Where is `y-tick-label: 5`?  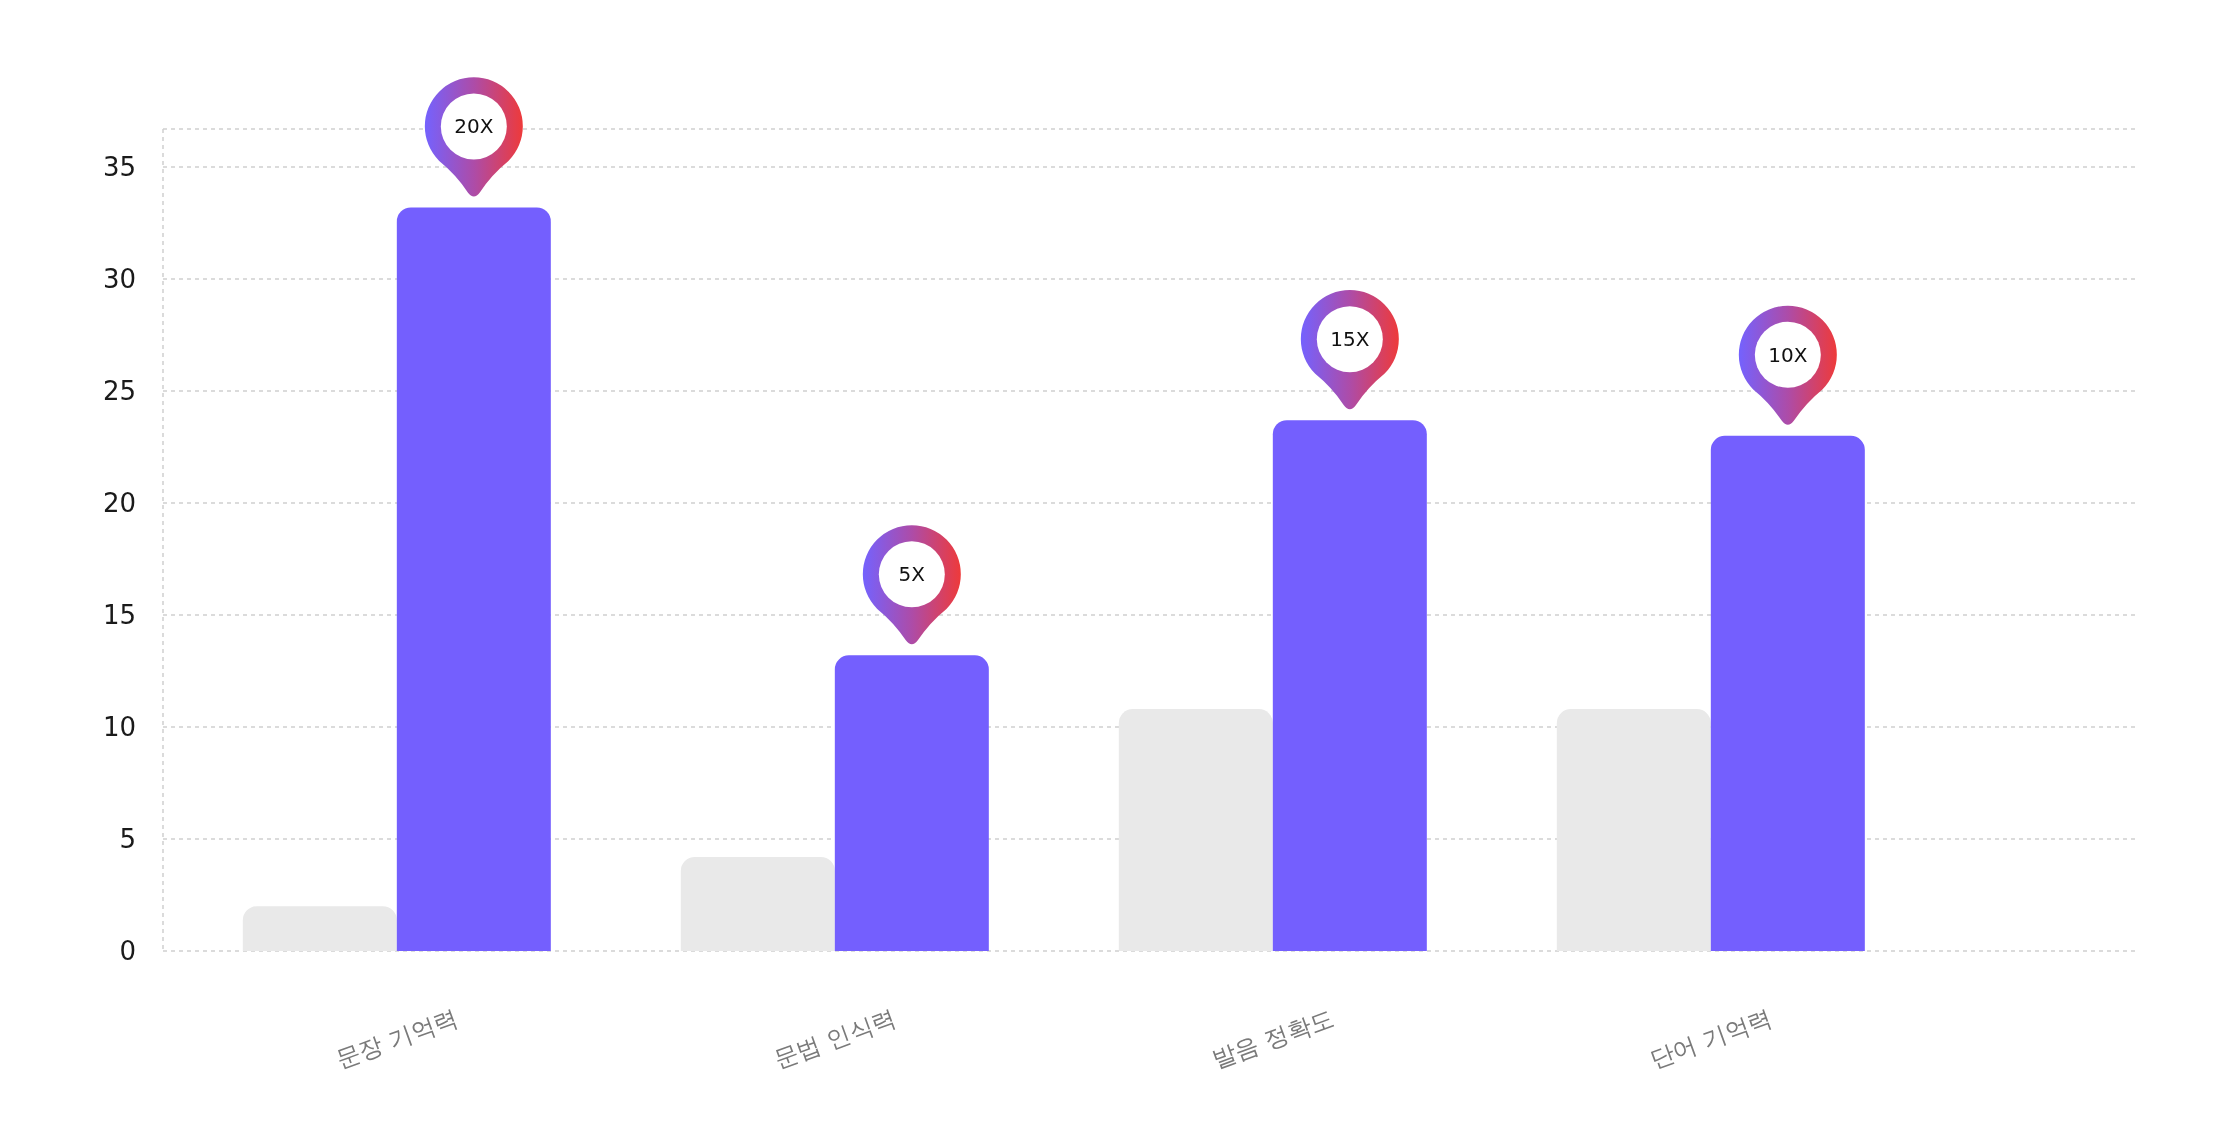
y-tick-label: 5 is located at coordinates (127, 839).